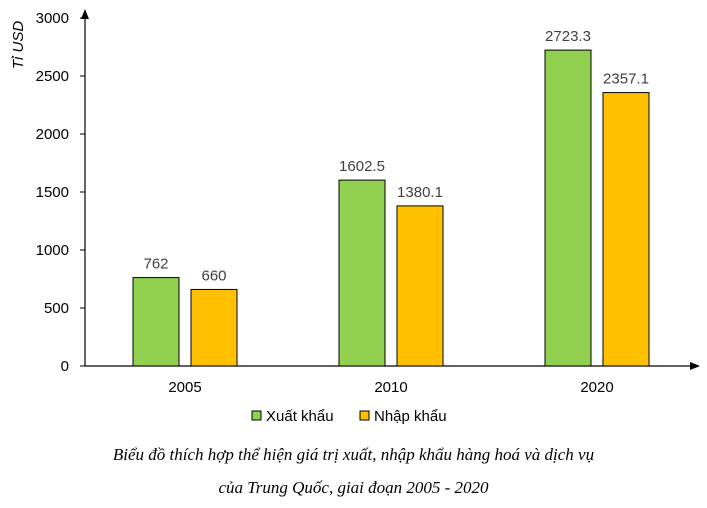 This screenshot has width=707, height=508. What do you see at coordinates (626, 229) in the screenshot?
I see `bar-import-2020` at bounding box center [626, 229].